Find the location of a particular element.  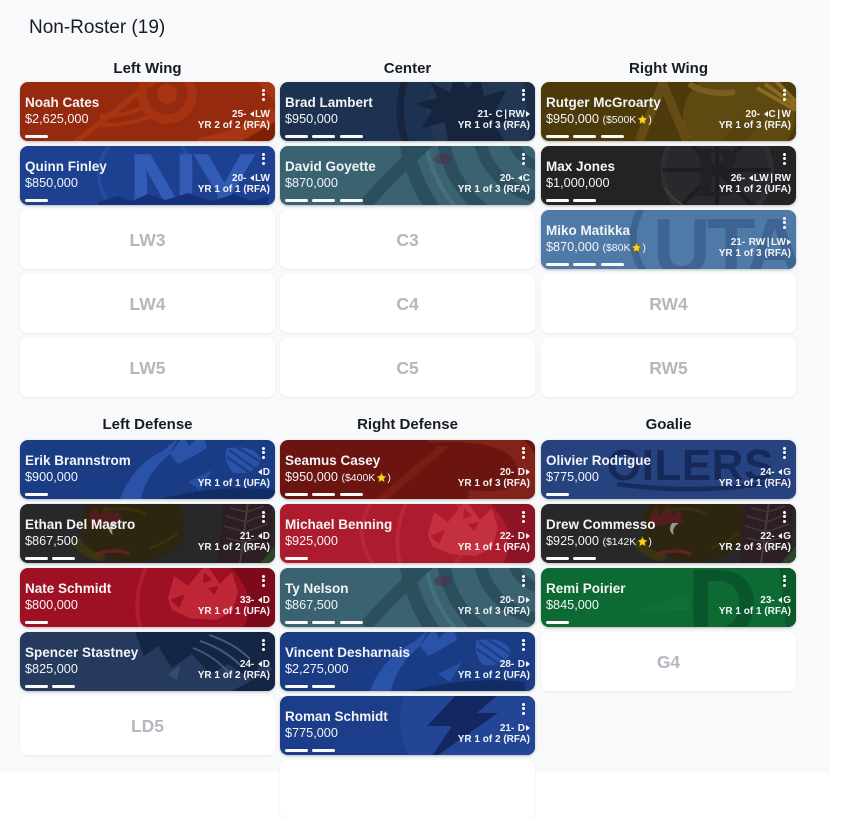

svg-text: OILERS is located at coordinates (690, 465).